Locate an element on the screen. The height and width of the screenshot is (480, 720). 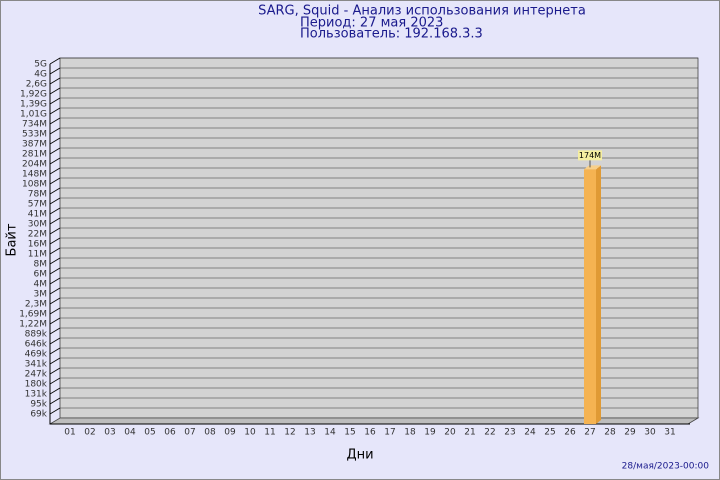
y-tick-label: 204M is located at coordinates (34, 165).